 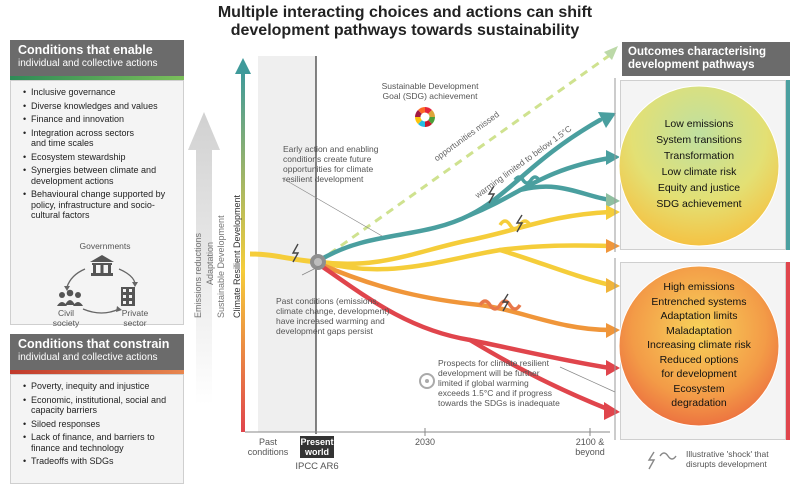 What do you see at coordinates (317, 447) in the screenshot?
I see `axis-present-label: Present world` at bounding box center [317, 447].